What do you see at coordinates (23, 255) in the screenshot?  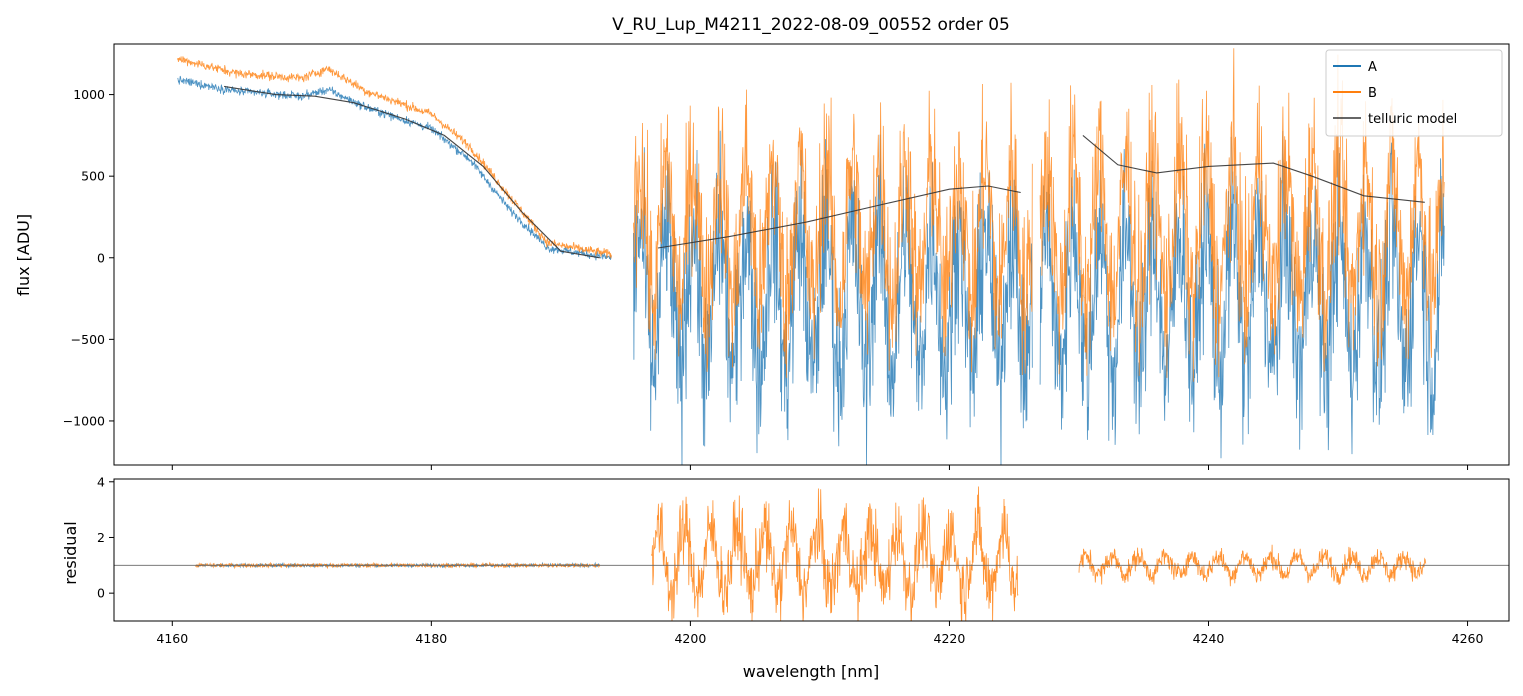 I see `flux-y-label: flux [ADU]` at bounding box center [23, 255].